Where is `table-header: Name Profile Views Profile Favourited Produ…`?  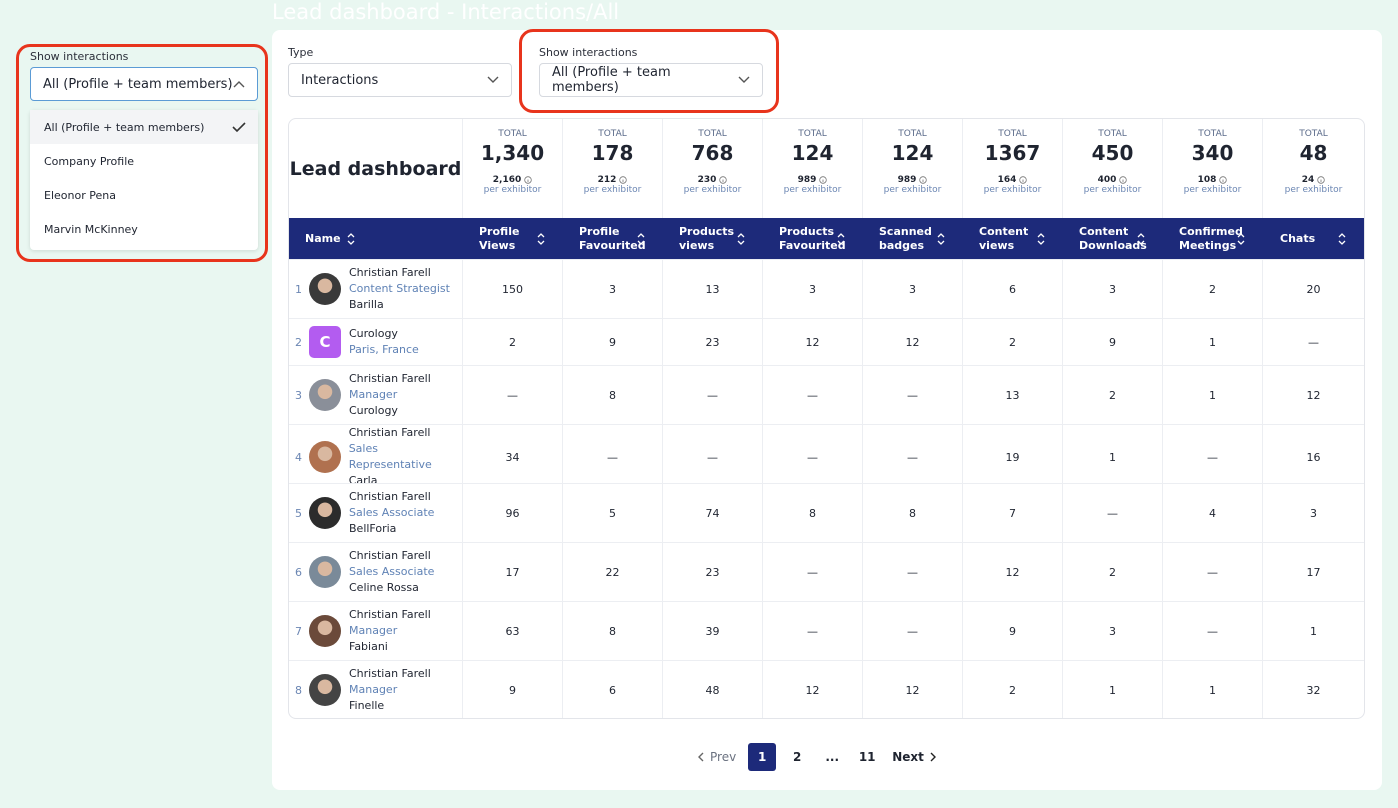
table-header: Name Profile Views Profile Favourited Produ… is located at coordinates (826, 238).